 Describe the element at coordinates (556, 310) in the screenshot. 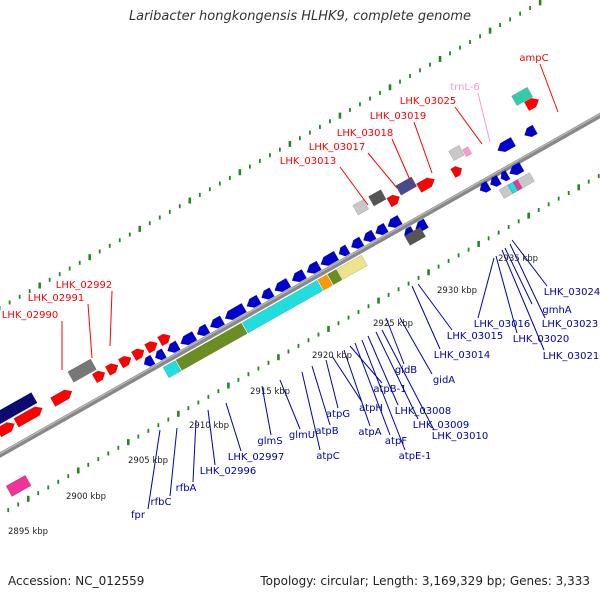

I see `bottom-gene-label: gmhA` at that location.